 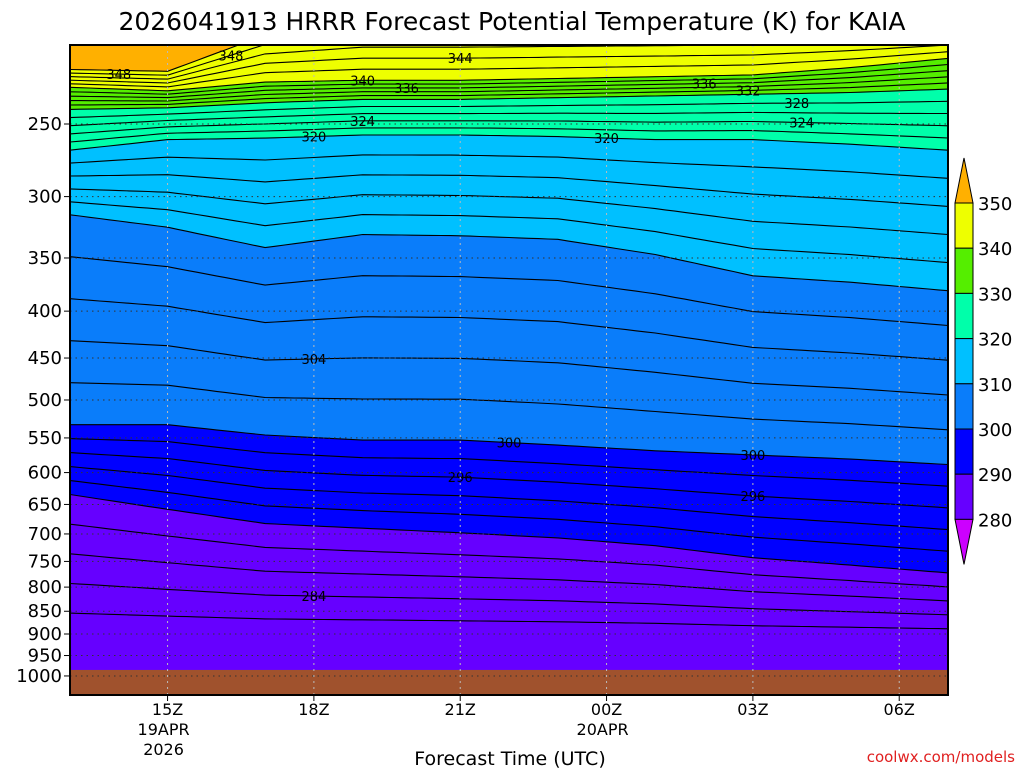 I want to click on colorbar-arrow-bottom, so click(x=964, y=541).